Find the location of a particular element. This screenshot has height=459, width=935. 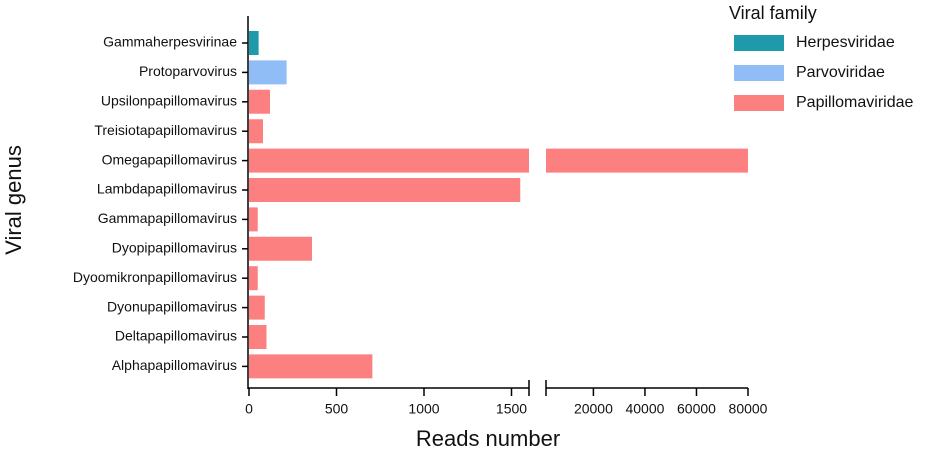

y-tick-label: Omegapapillomavirus is located at coordinates (169, 159).